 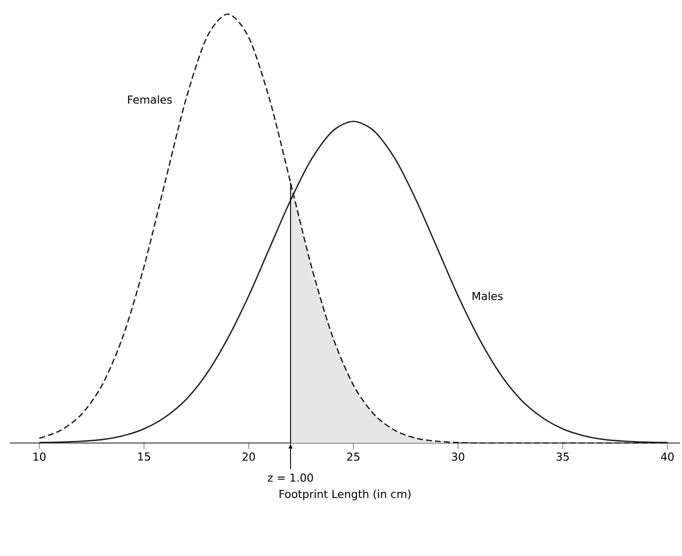 I want to click on x-tick-label: 30, so click(x=458, y=456).